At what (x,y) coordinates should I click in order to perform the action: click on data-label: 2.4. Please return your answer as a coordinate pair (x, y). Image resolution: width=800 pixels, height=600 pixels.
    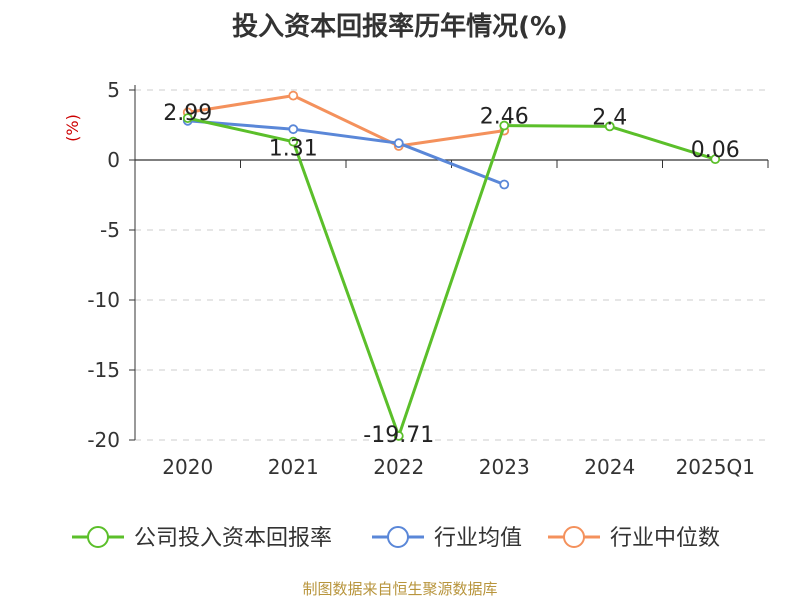
    Looking at the image, I should click on (609, 117).